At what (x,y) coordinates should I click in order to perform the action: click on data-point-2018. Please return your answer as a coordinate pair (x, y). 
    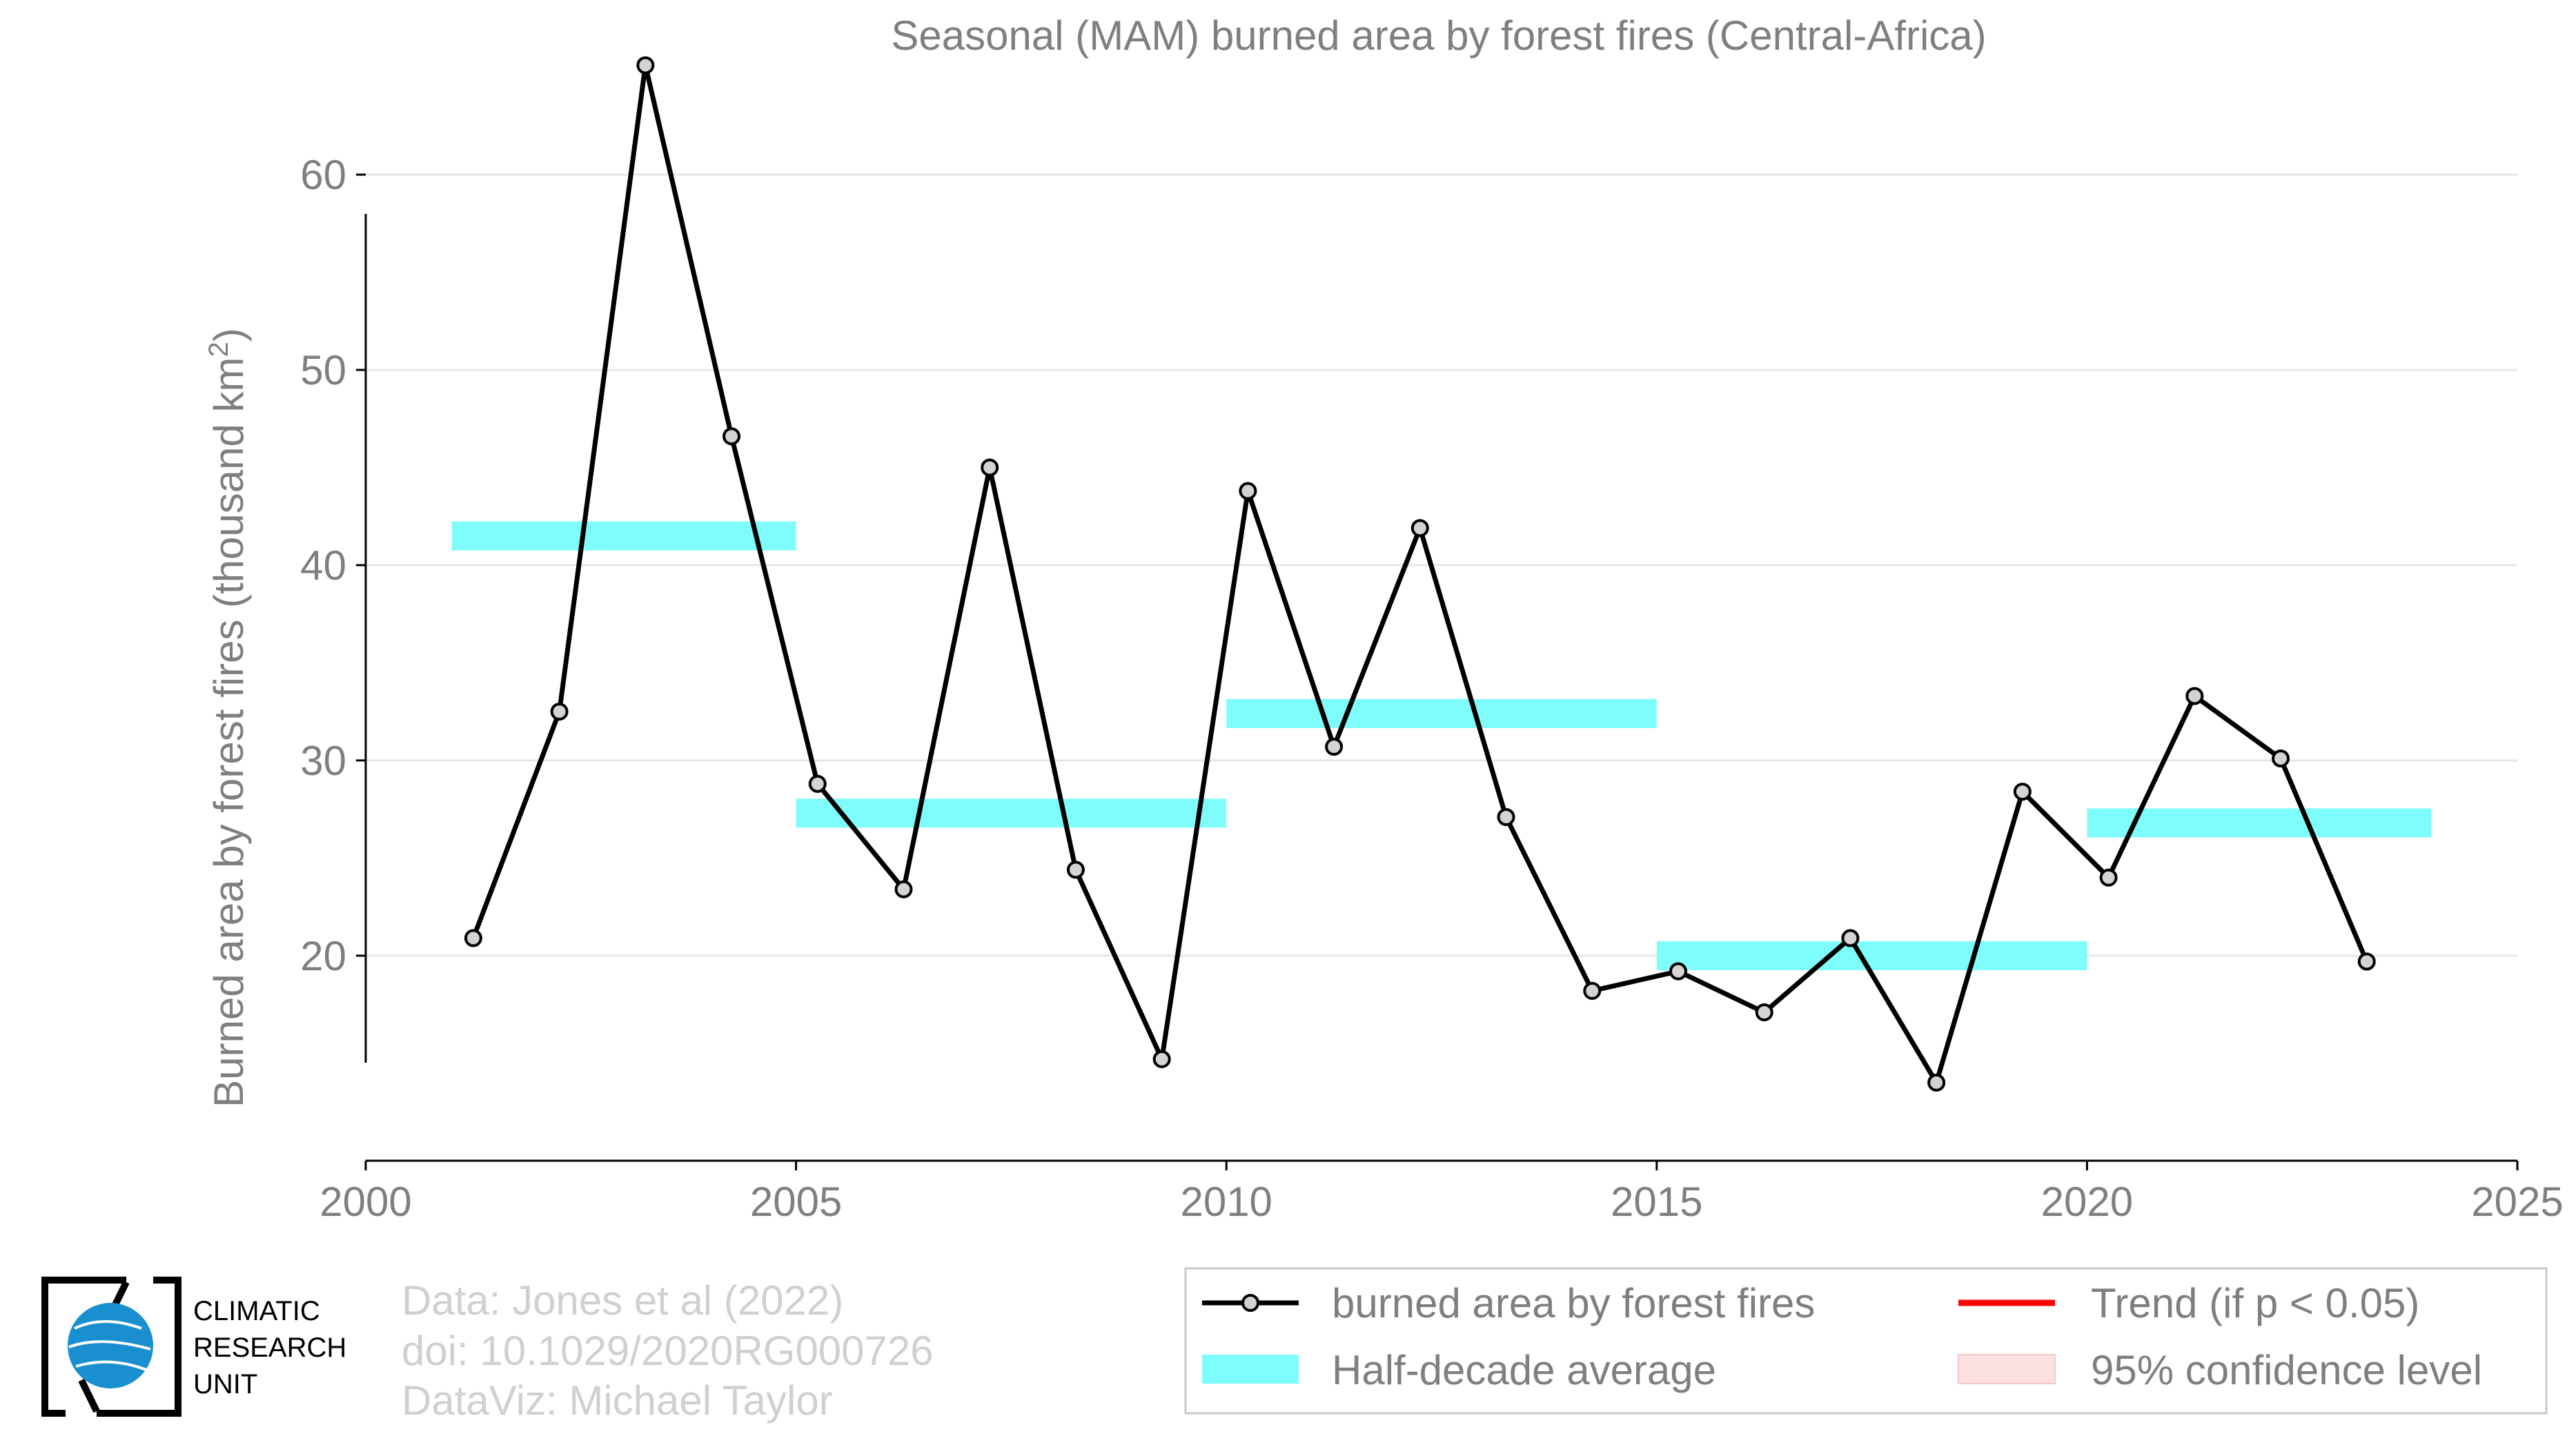
    Looking at the image, I should click on (1936, 1082).